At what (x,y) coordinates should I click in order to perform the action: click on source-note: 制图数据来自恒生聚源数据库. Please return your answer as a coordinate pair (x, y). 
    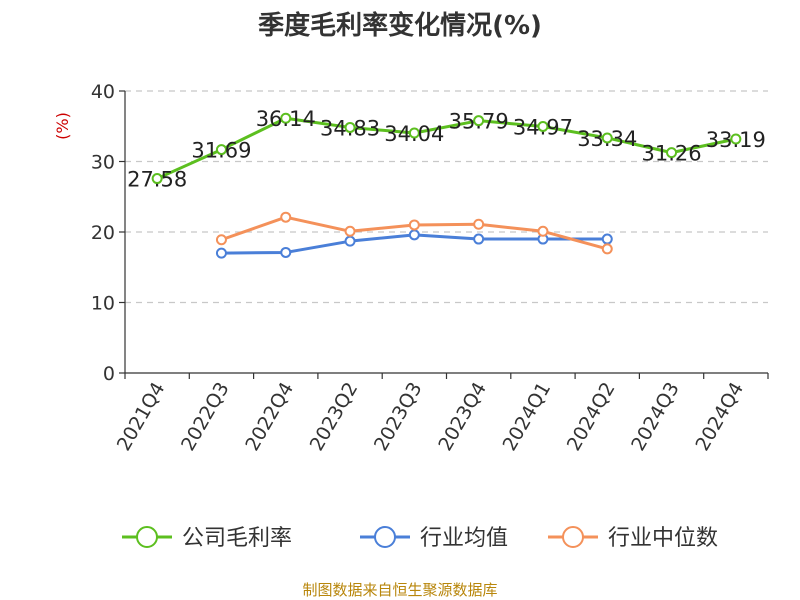
    Looking at the image, I should click on (399, 590).